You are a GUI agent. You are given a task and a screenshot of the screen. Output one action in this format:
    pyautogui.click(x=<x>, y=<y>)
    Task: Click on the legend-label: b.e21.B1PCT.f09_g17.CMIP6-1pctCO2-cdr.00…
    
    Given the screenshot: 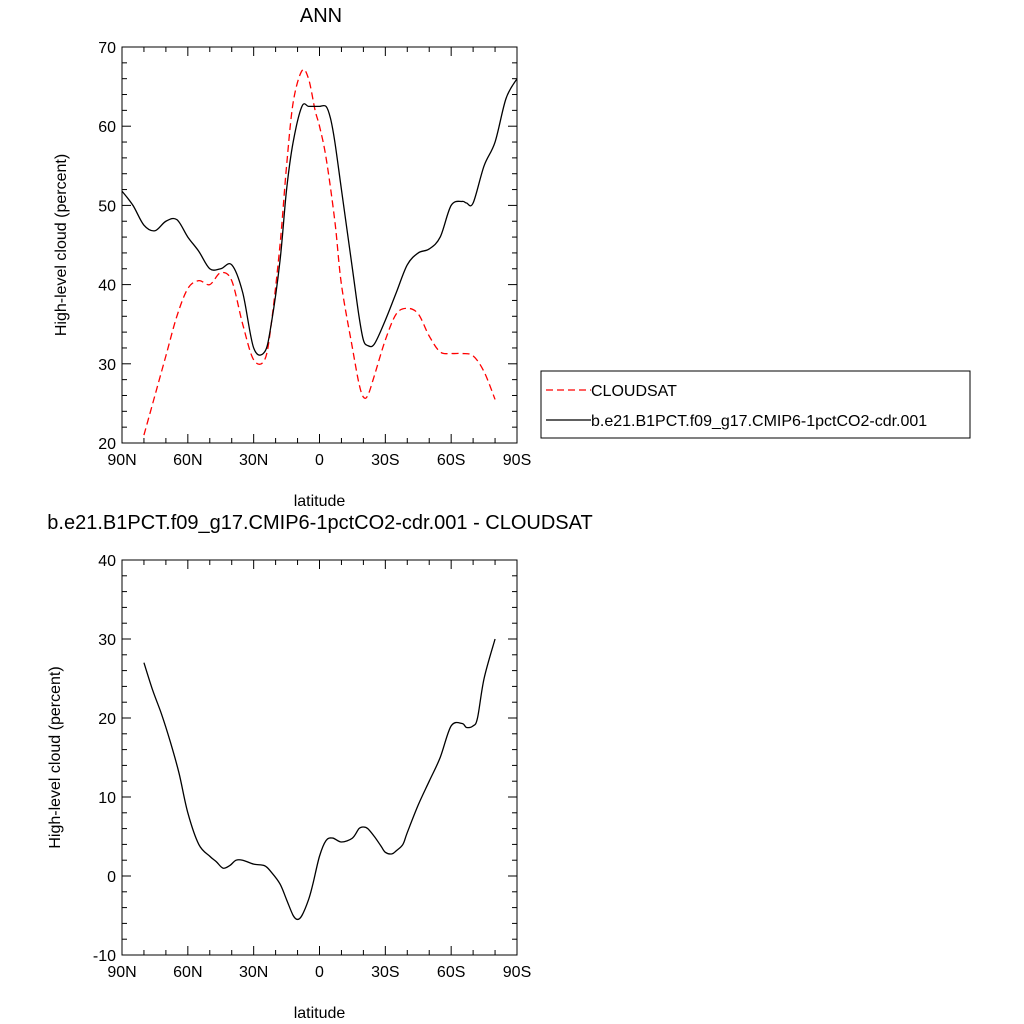 What is the action you would take?
    pyautogui.click(x=759, y=421)
    